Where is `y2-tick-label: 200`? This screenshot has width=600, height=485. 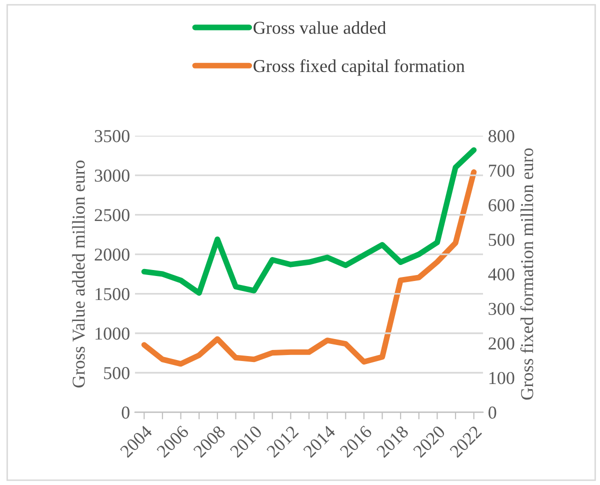 y2-tick-label: 200 is located at coordinates (501, 343).